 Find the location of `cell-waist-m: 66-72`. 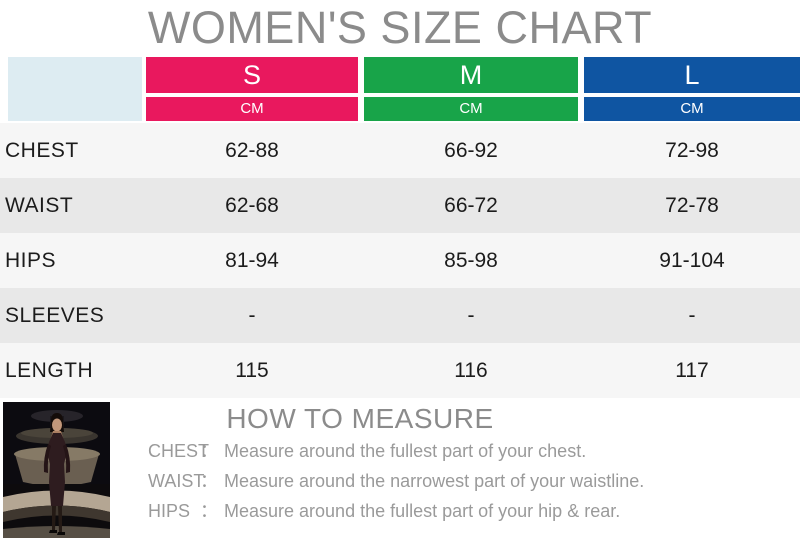

cell-waist-m: 66-72 is located at coordinates (471, 205).